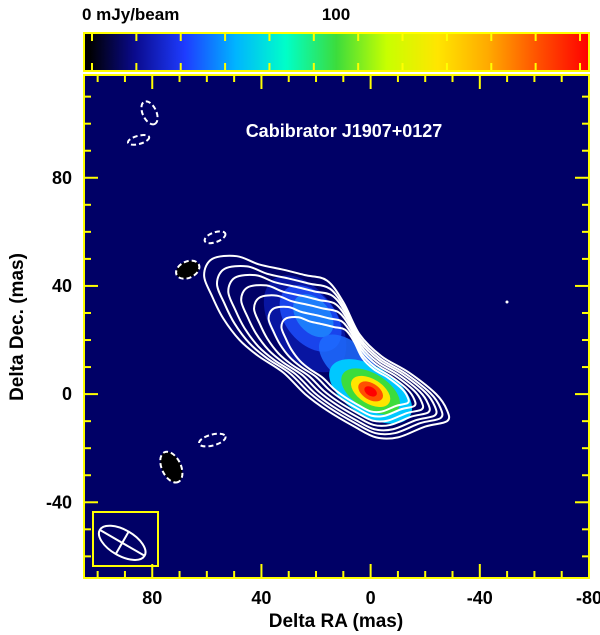 The height and width of the screenshot is (635, 600). What do you see at coordinates (59, 502) in the screenshot?
I see `y-tick-label: -40` at bounding box center [59, 502].